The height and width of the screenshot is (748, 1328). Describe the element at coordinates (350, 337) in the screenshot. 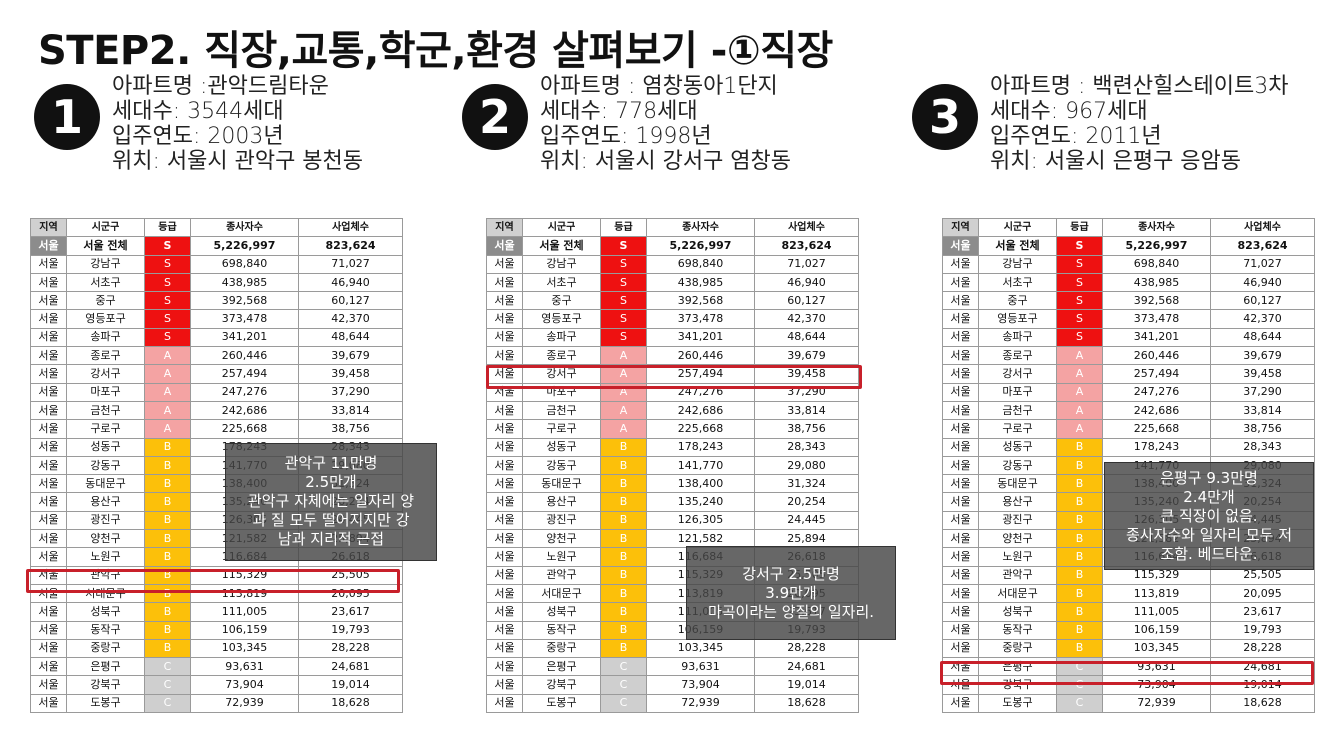

I see `cell-businesses: 48,644` at that location.